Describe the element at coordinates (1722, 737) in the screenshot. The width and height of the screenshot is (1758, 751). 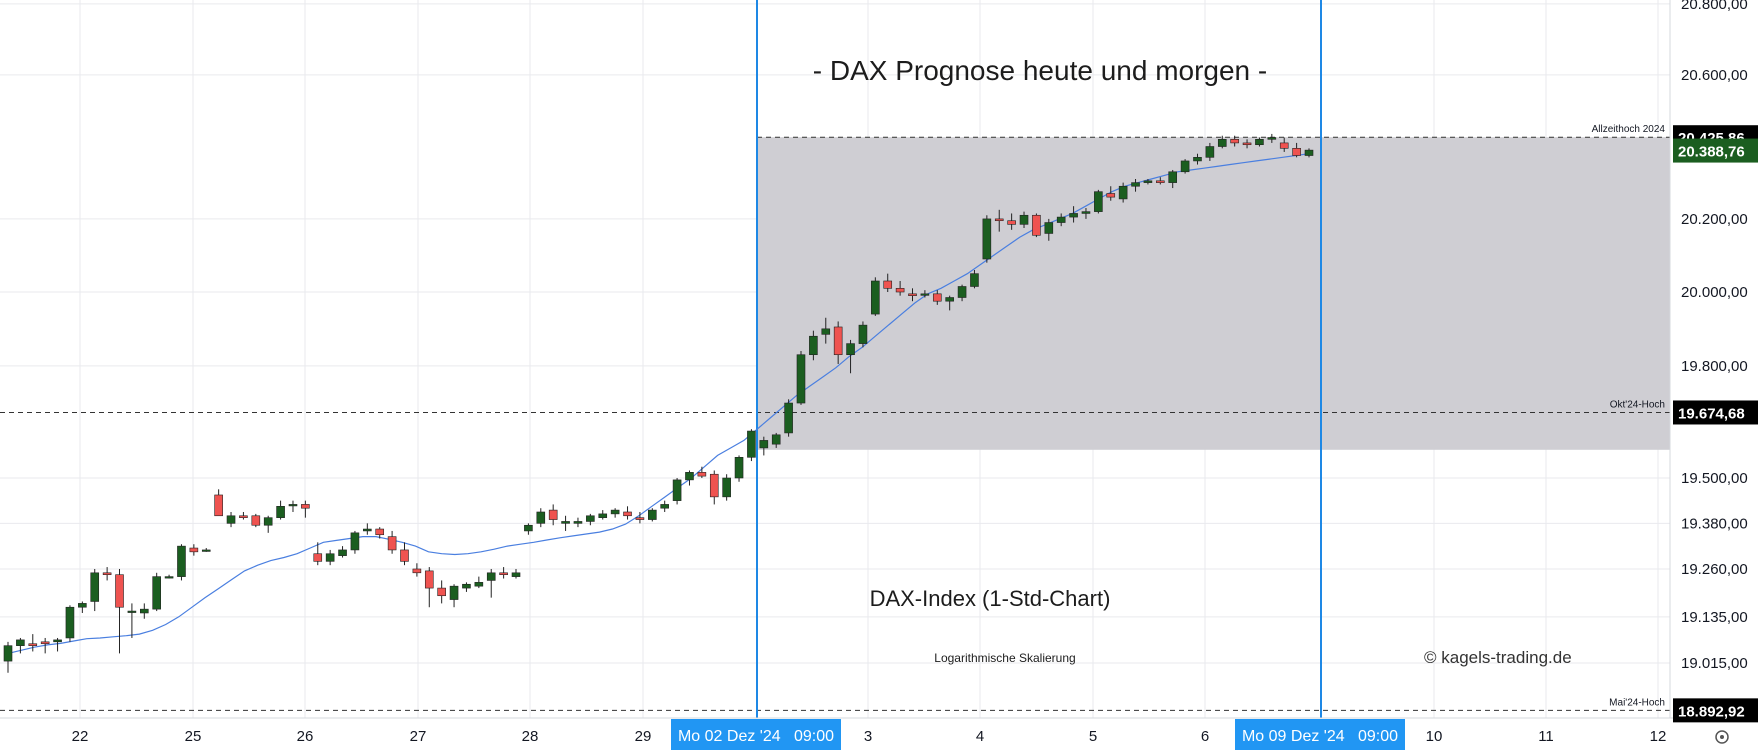
I see `settings-gear-icon` at that location.